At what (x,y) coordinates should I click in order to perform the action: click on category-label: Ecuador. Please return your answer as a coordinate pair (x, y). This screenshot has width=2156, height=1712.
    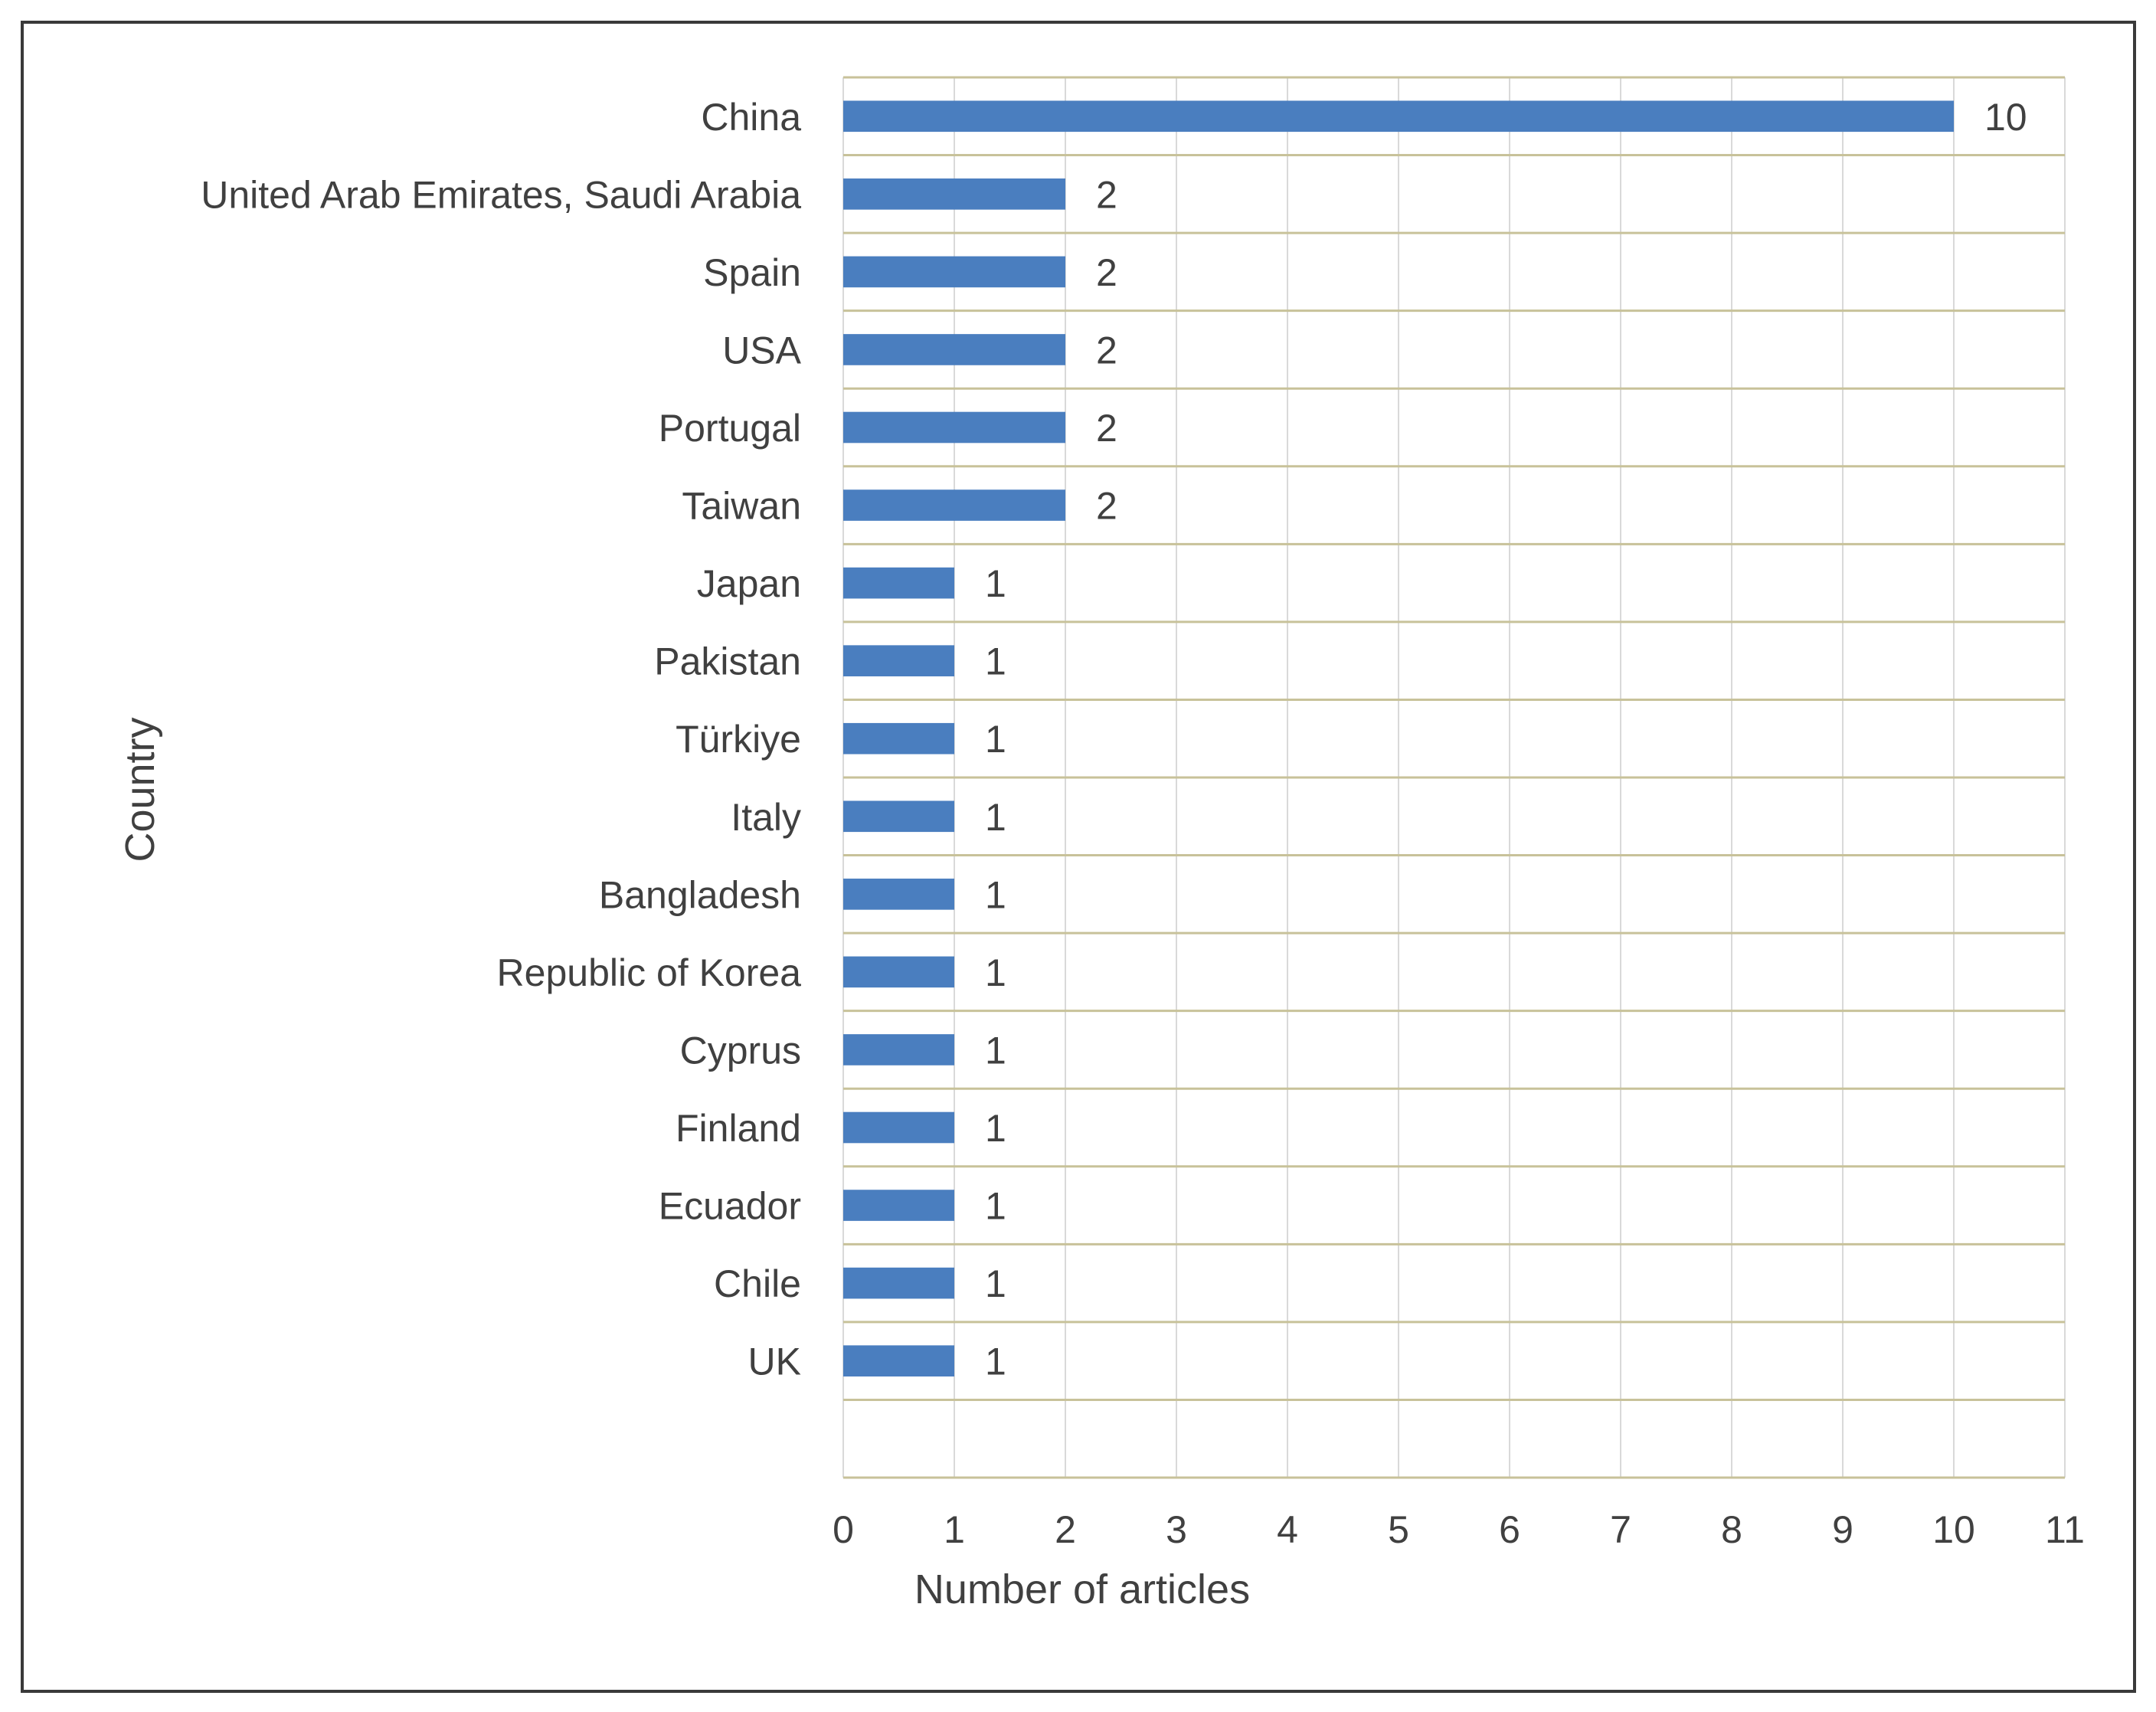
    Looking at the image, I should click on (730, 1206).